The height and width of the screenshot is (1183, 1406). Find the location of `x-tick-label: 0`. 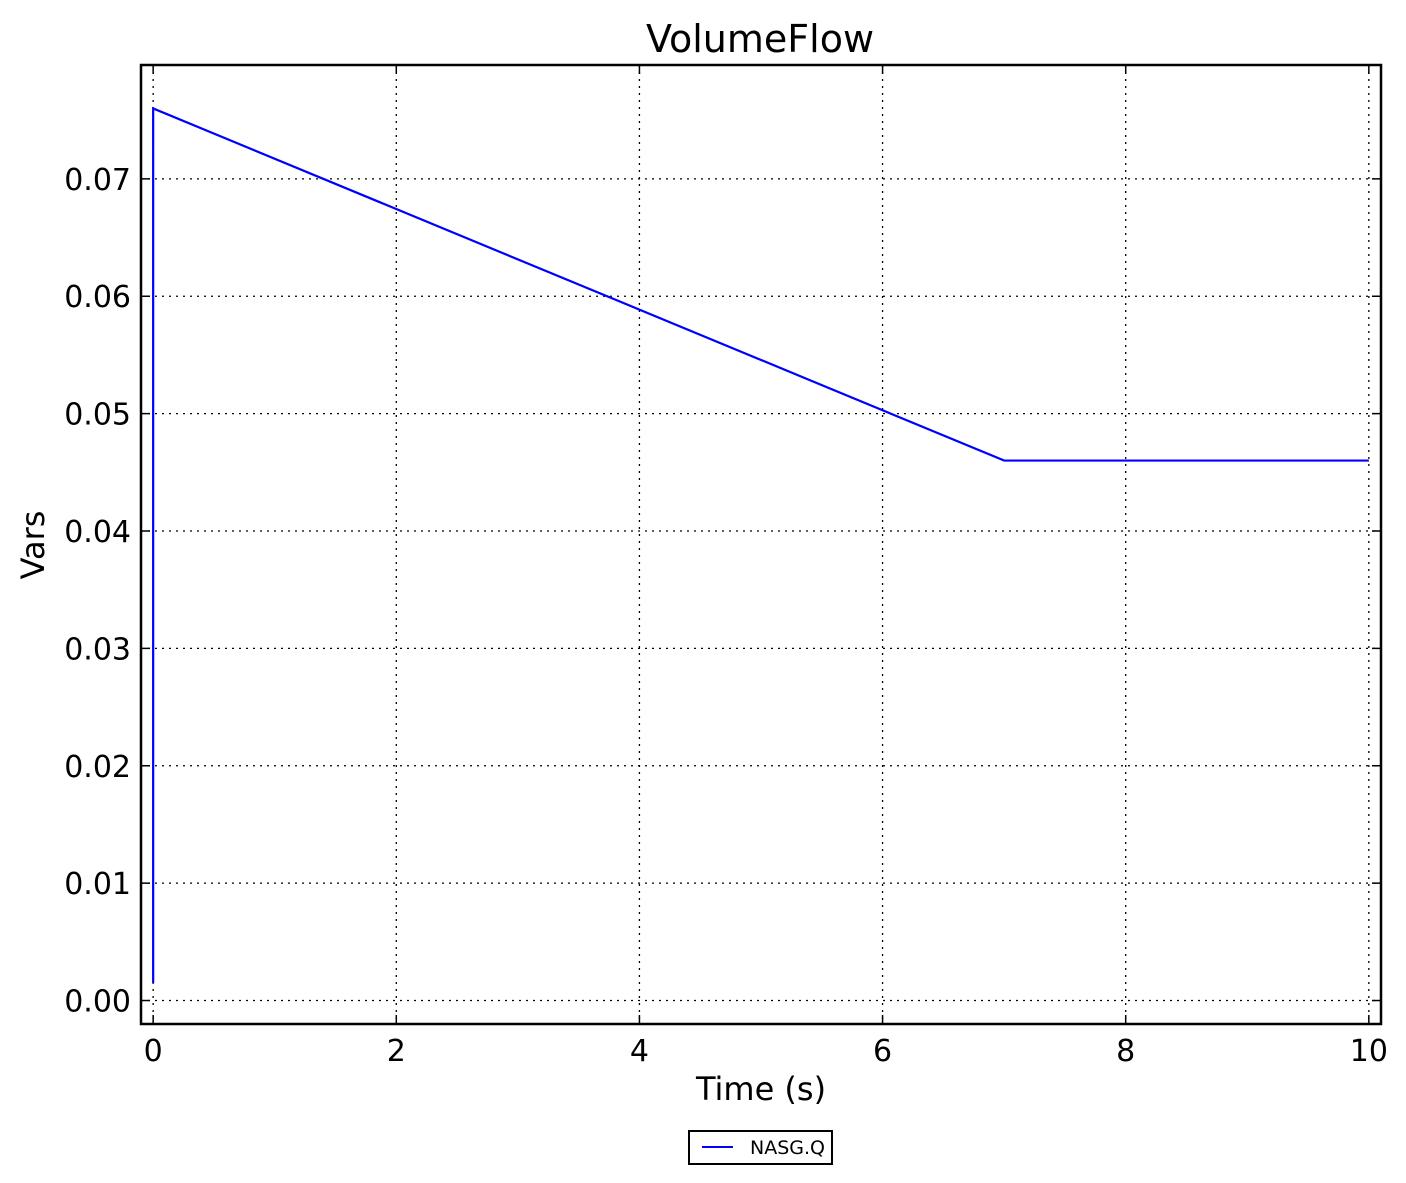

x-tick-label: 0 is located at coordinates (153, 1051).